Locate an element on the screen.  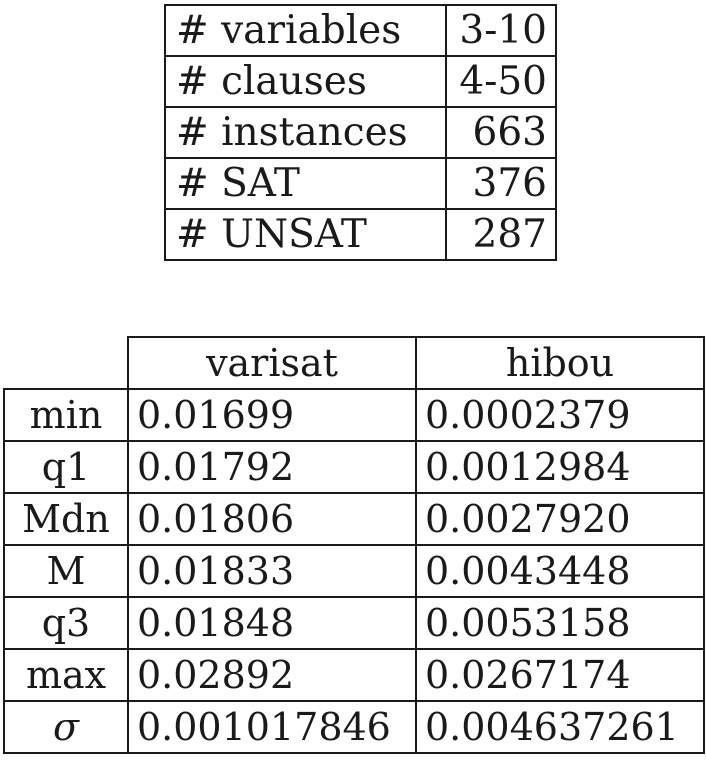
summary-value-unsat: 287 is located at coordinates (501, 234).